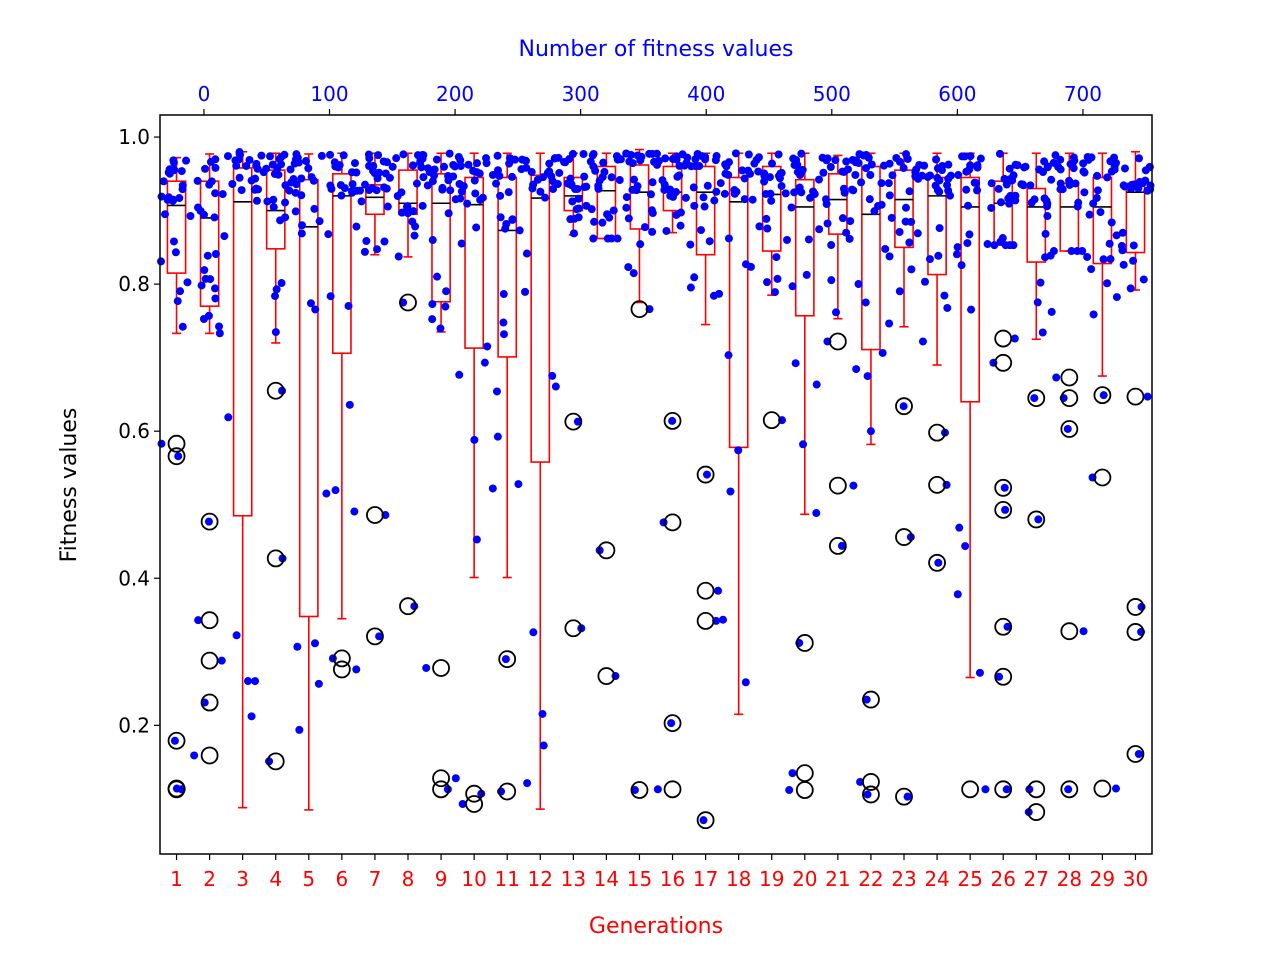  I want to click on x-tick-label: 26, so click(1002, 879).